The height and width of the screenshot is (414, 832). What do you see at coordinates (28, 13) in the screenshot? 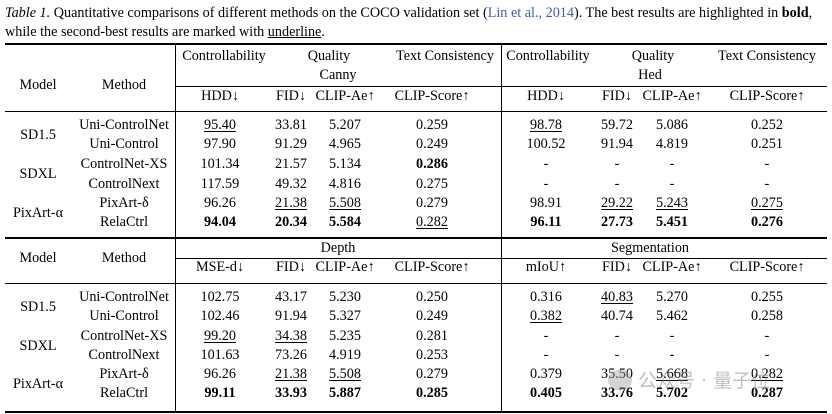
I see `caption-label: Table 1.` at bounding box center [28, 13].